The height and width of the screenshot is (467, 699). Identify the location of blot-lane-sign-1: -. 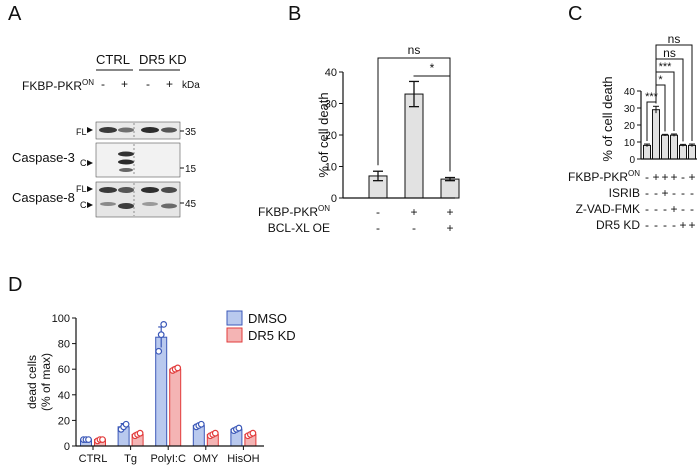
(103, 84).